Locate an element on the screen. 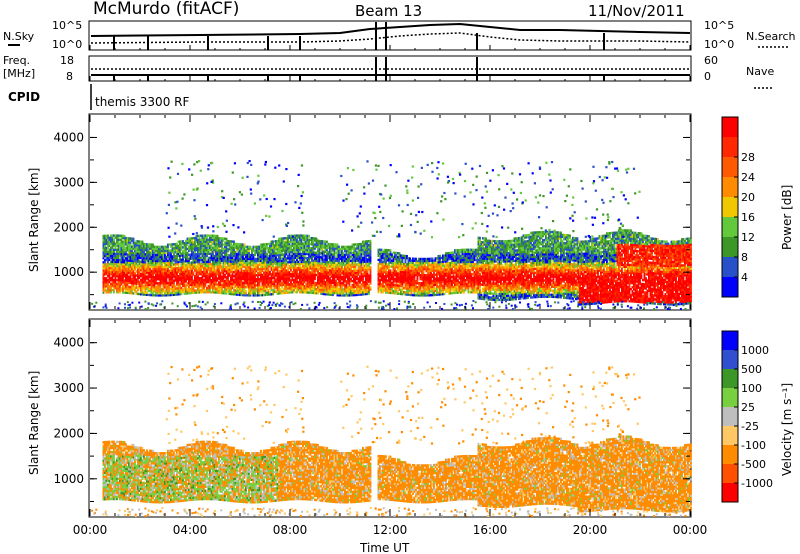  freq-tick-bottom: 8 is located at coordinates (69, 76).